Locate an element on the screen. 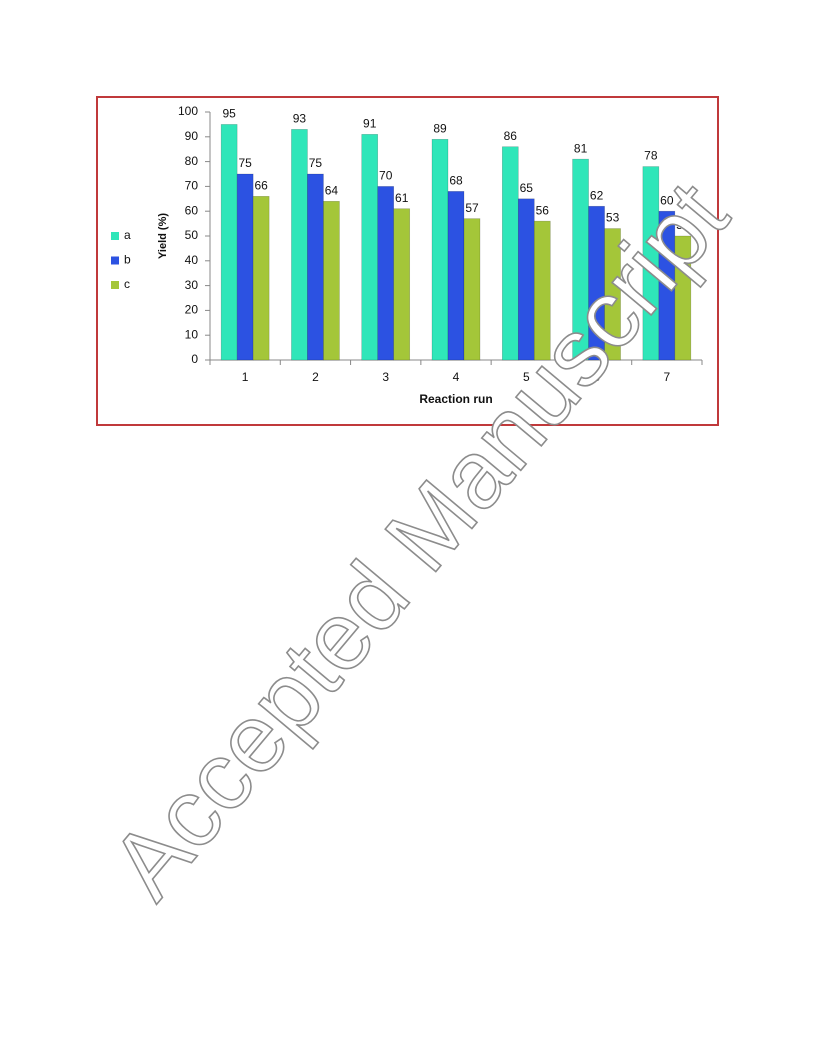 This screenshot has height=1061, width=816. x-tick-label: 5 is located at coordinates (526, 377).